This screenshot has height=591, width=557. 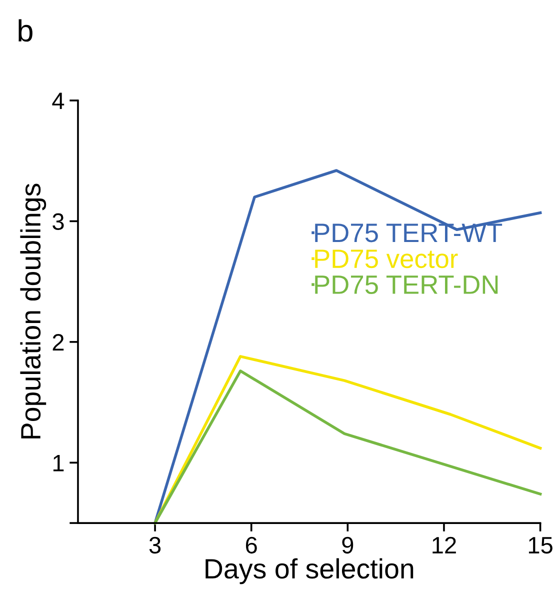 I want to click on y-tick-label: 3, so click(x=58, y=221).